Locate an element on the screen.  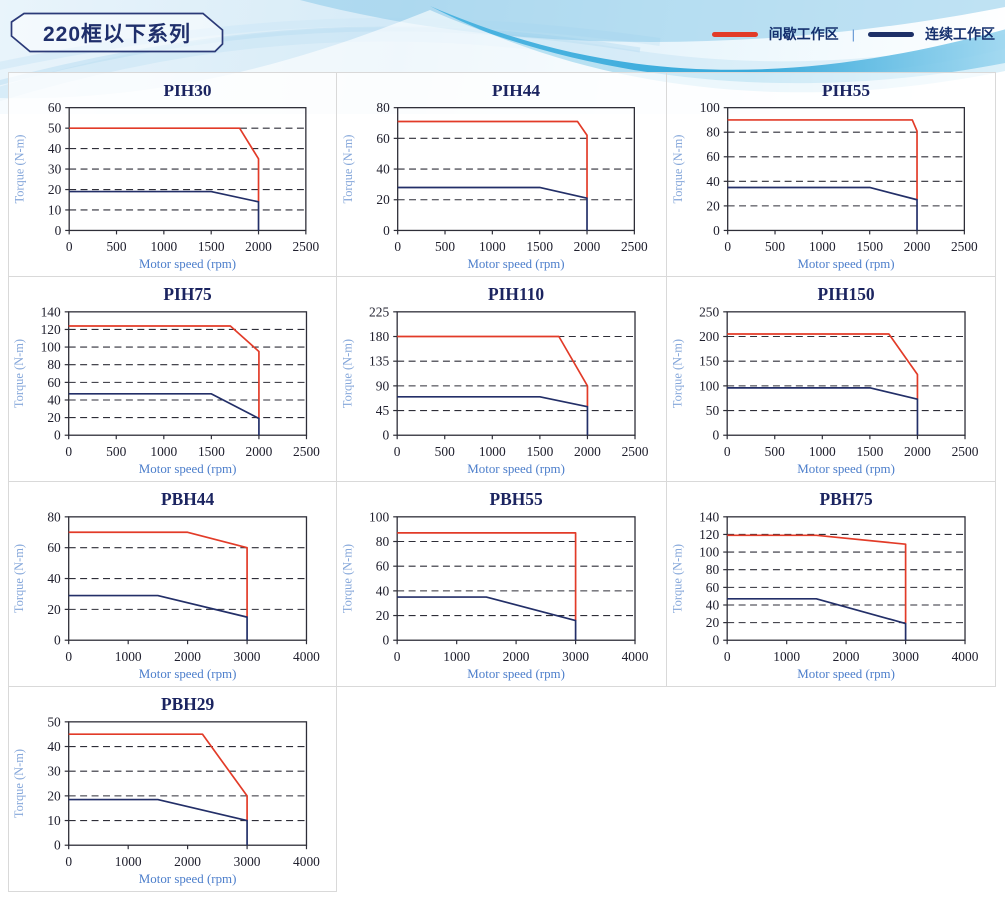
y-tick-label: 45 is located at coordinates (383, 410).